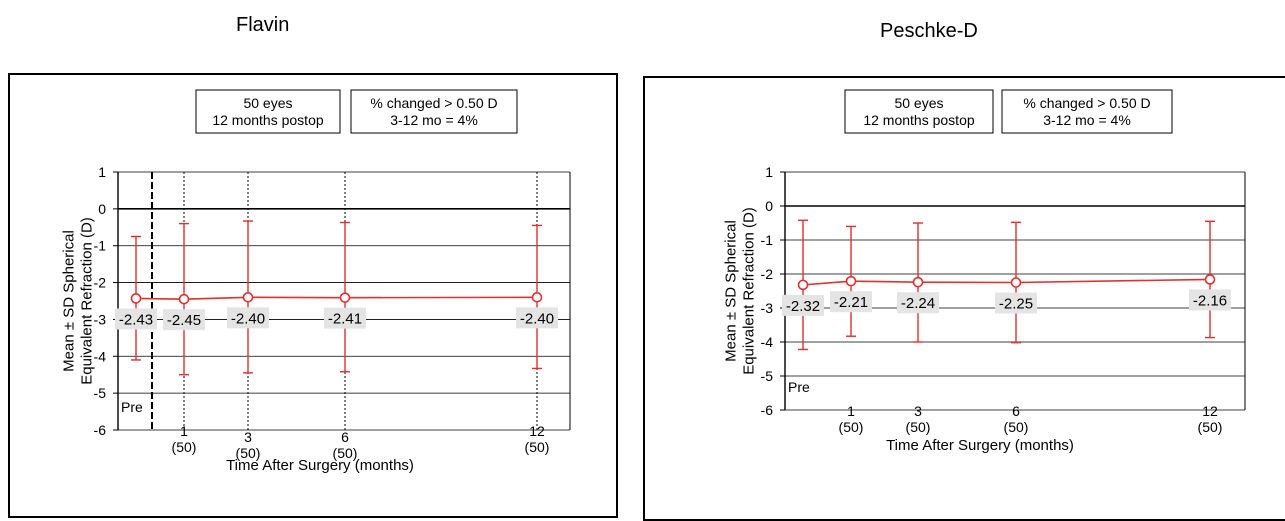 The width and height of the screenshot is (1285, 521). I want to click on value-label: -2.41, so click(345, 319).